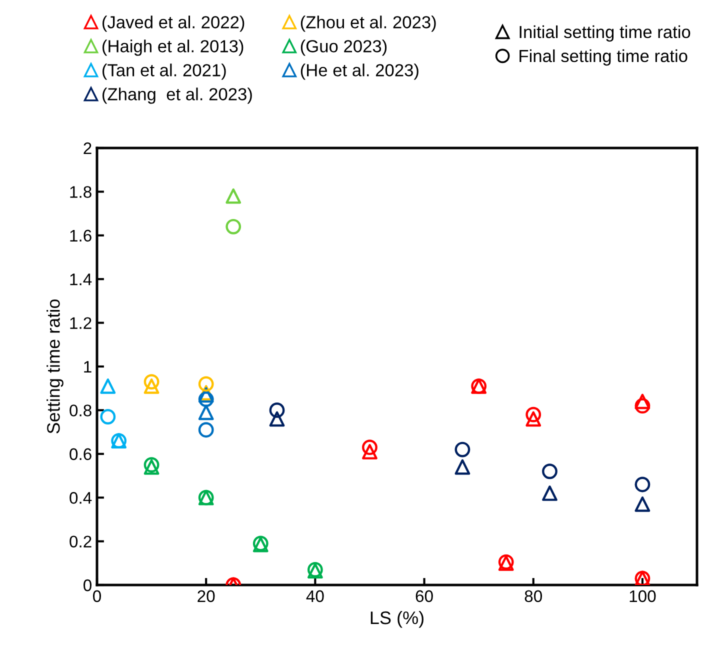 This screenshot has height=653, width=722. What do you see at coordinates (605, 33) in the screenshot?
I see `legend-label: Initial setting time ratio` at bounding box center [605, 33].